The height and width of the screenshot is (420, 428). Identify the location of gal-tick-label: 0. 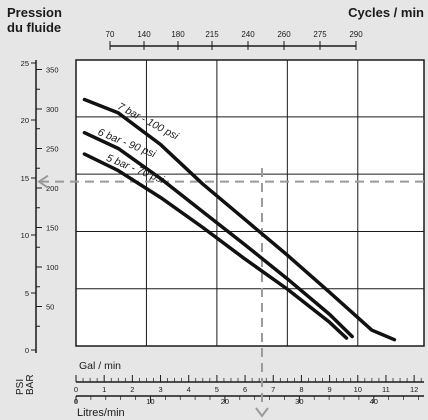
(76, 389).